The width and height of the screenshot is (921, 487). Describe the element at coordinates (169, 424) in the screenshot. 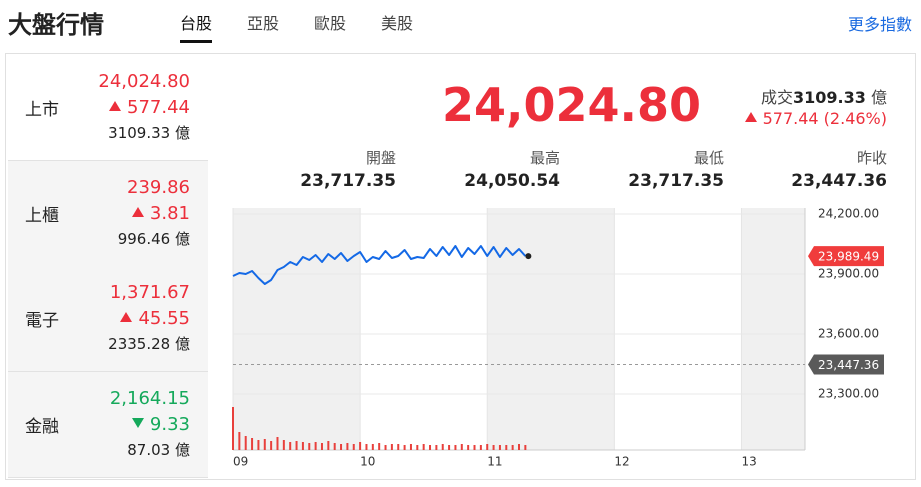

I see `change-value: 9.33` at that location.